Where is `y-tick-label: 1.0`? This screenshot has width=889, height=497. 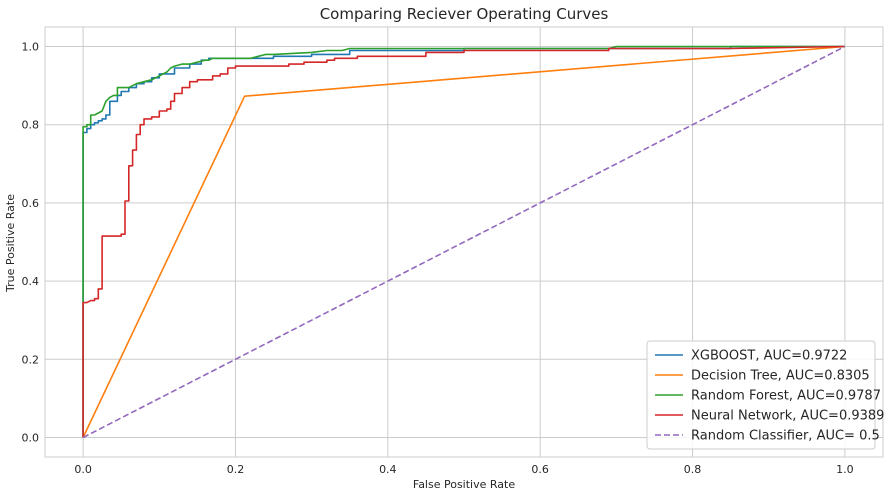
y-tick-label: 1.0 is located at coordinates (31, 47).